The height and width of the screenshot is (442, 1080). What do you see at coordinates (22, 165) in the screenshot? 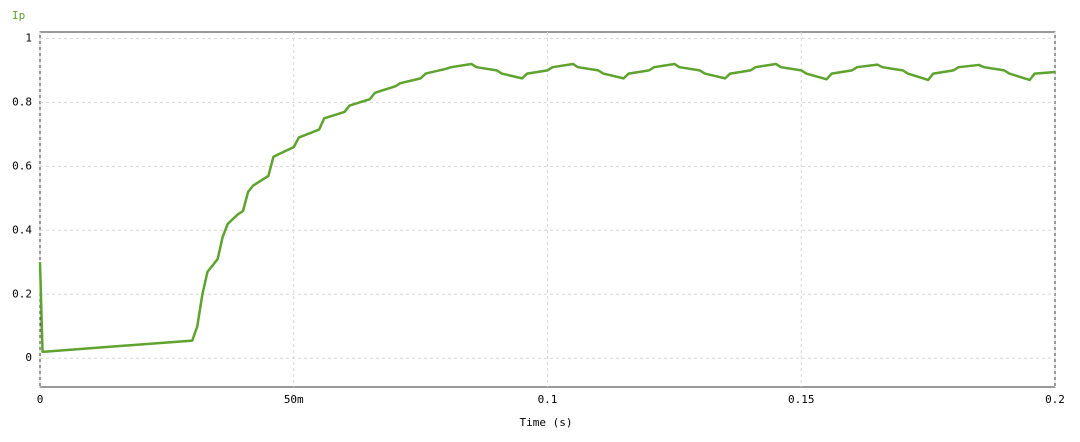
I see `y-tick-label: 0.6` at bounding box center [22, 165].